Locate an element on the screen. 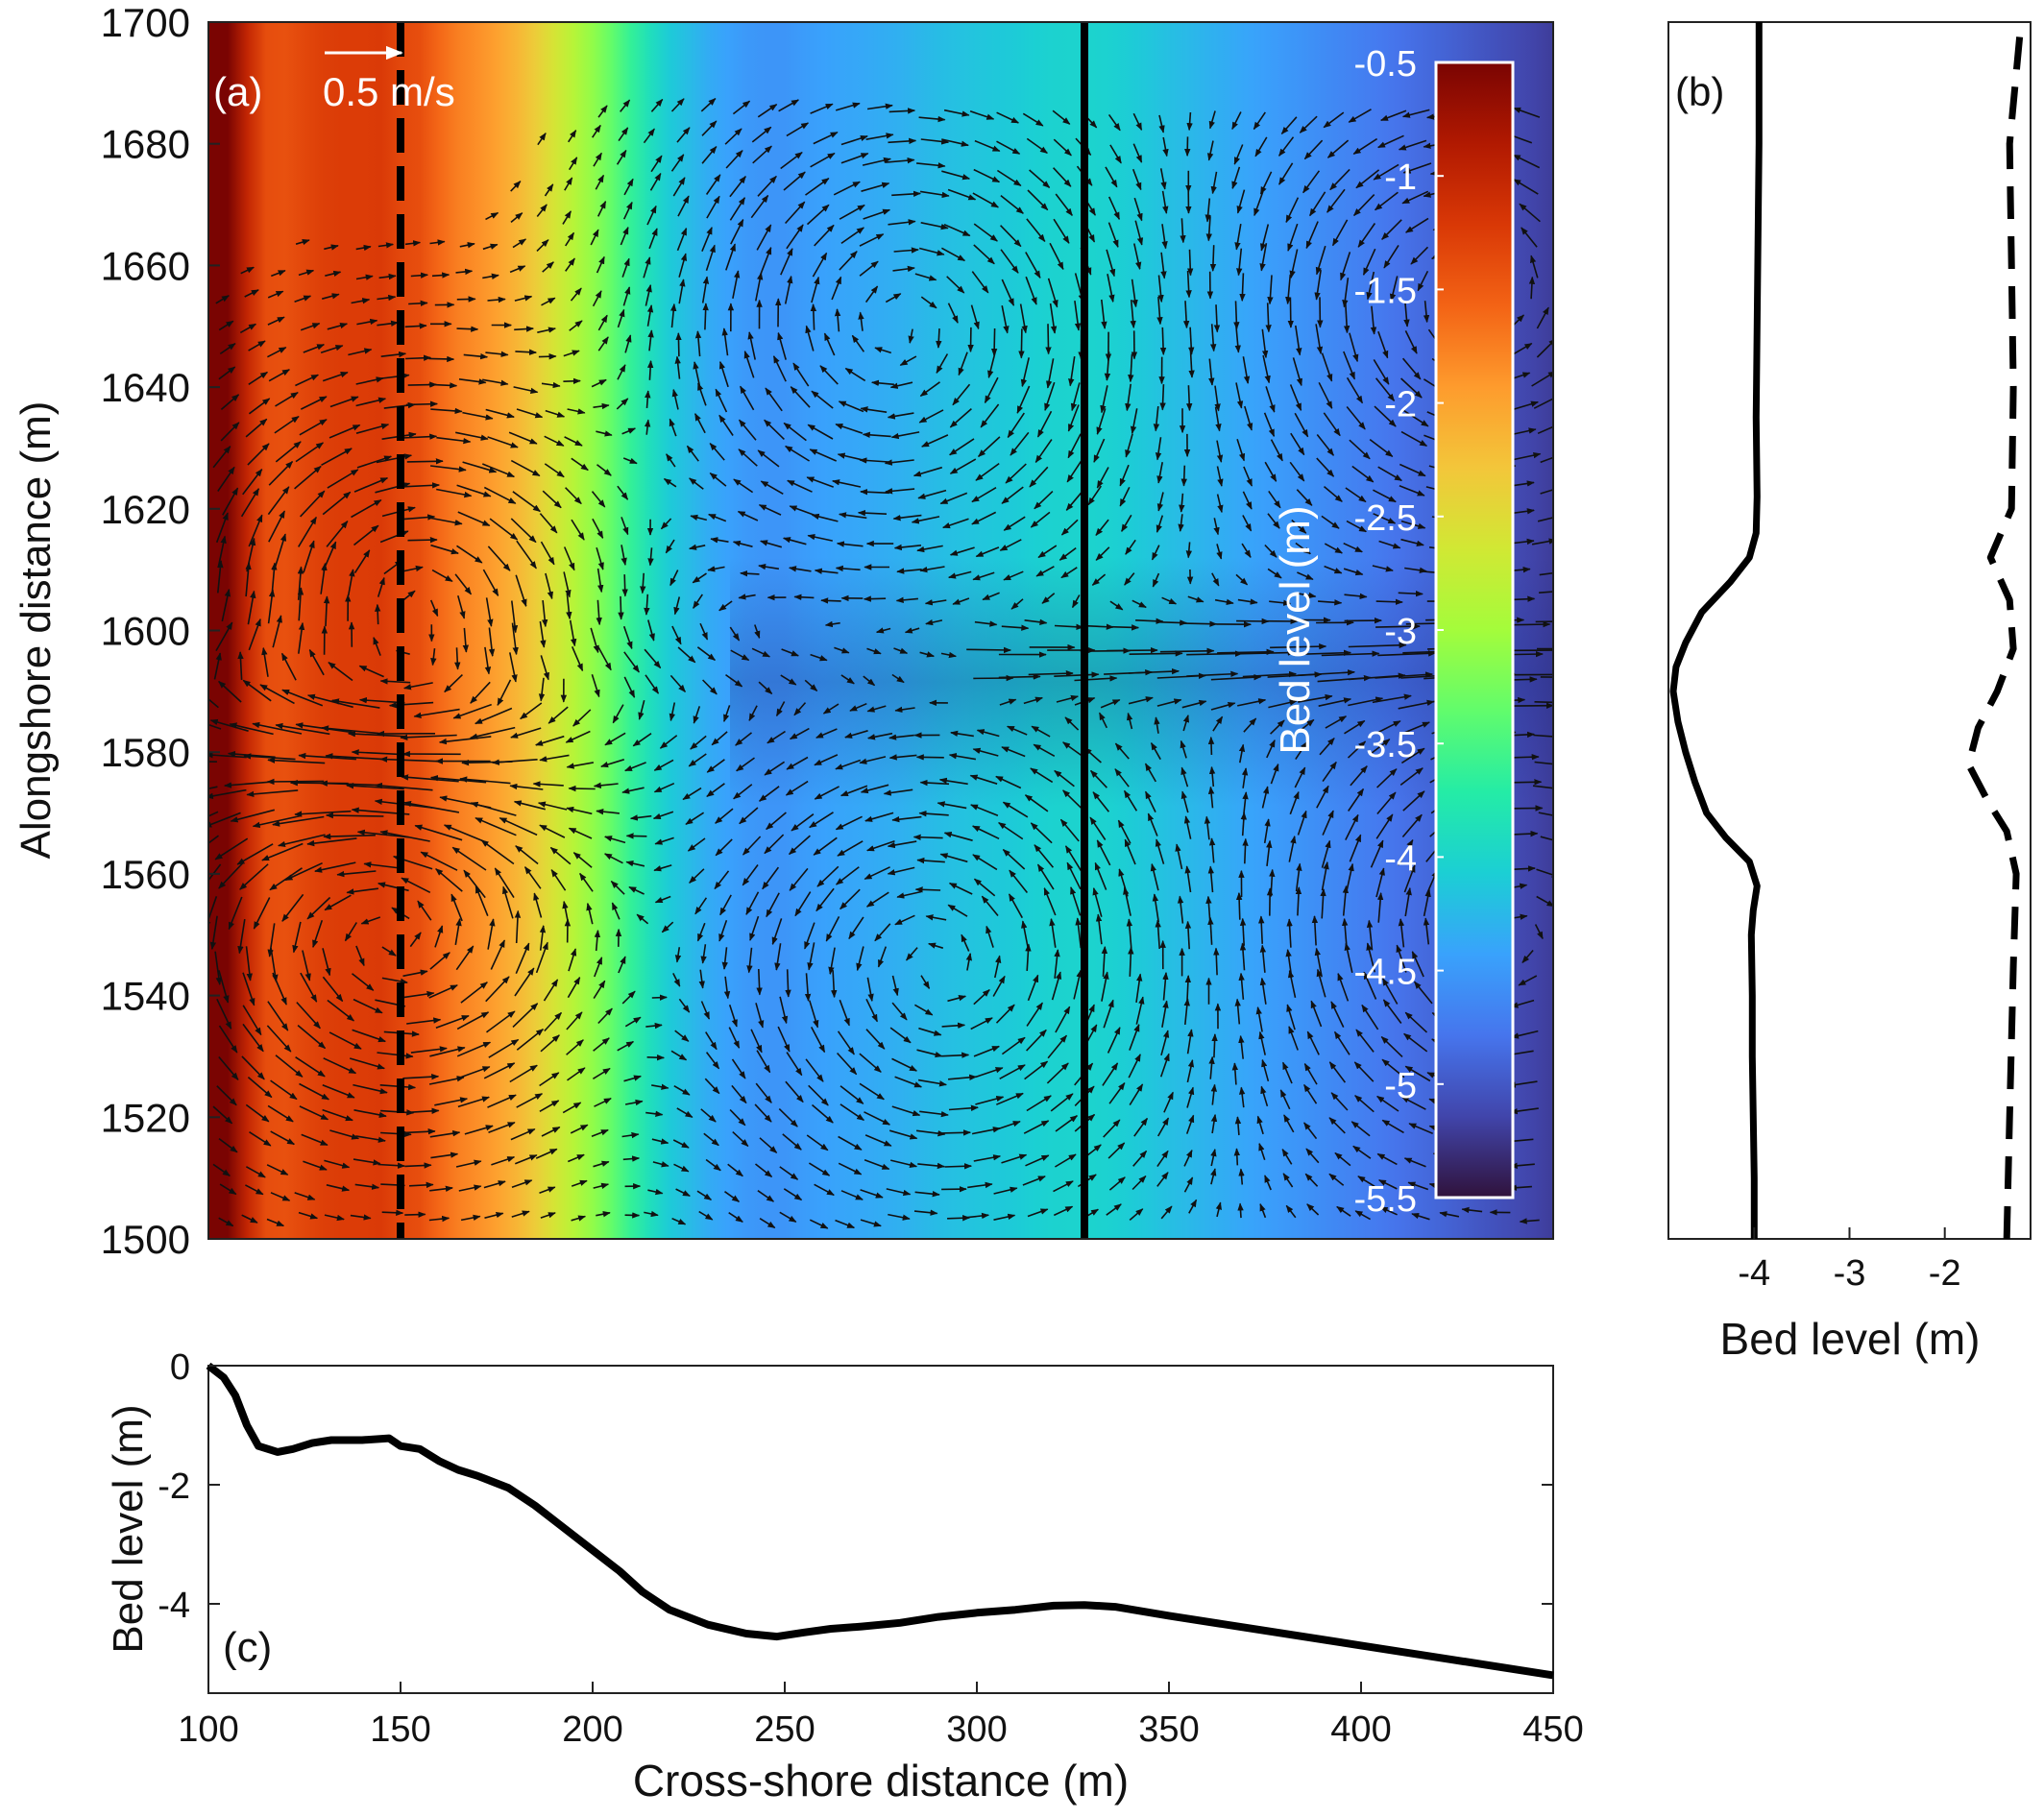 This screenshot has height=1818, width=2044. panel-c-ytick-label: -4 is located at coordinates (174, 1606).